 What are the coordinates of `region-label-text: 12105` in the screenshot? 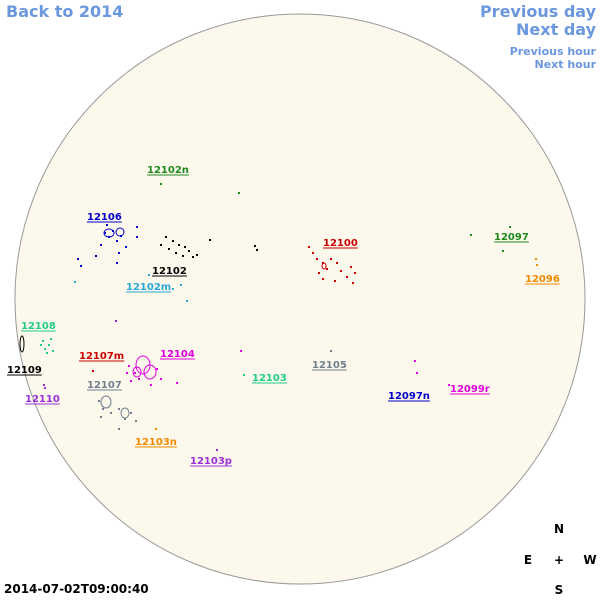 It's located at (329, 365).